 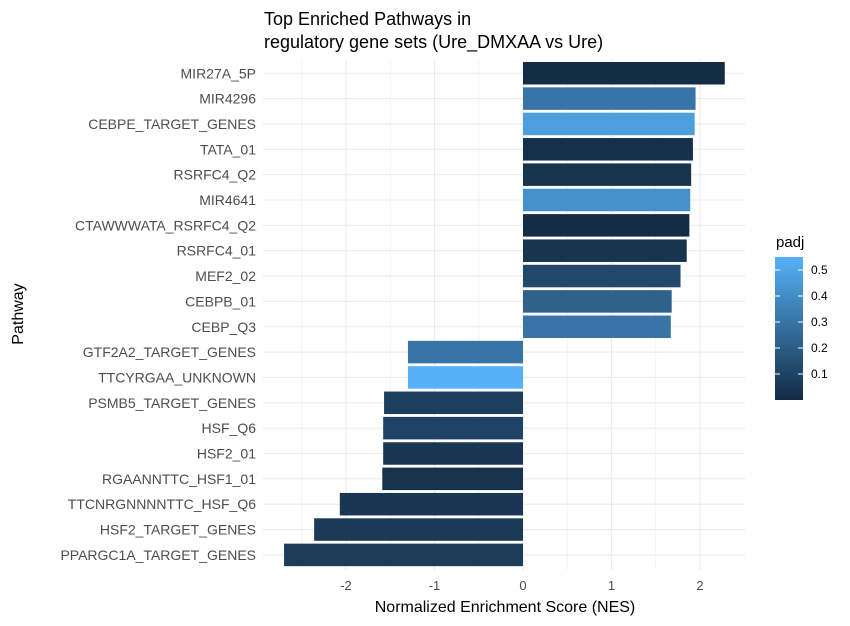 What do you see at coordinates (223, 327) in the screenshot?
I see `y-tick-label: CEBP_Q3` at bounding box center [223, 327].